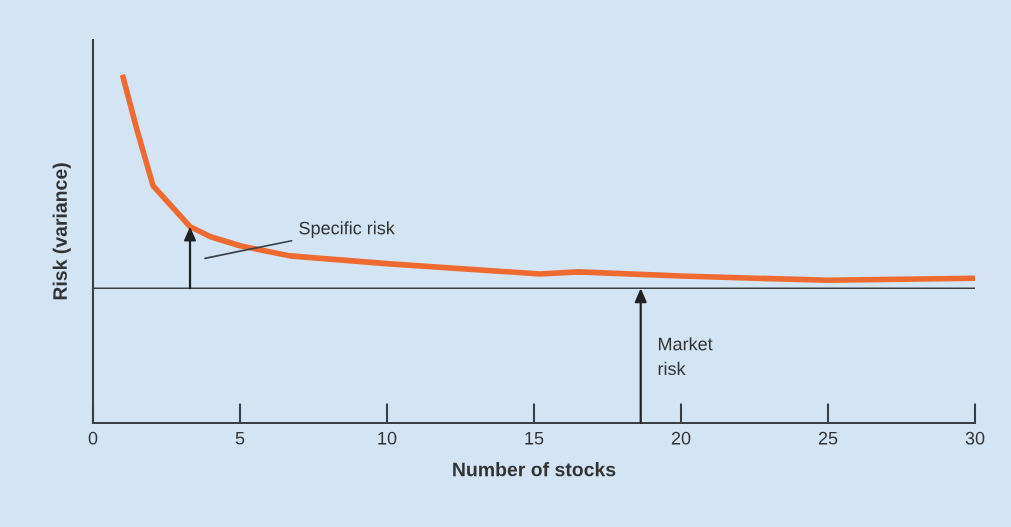  I want to click on x-tick-label: 30, so click(975, 438).